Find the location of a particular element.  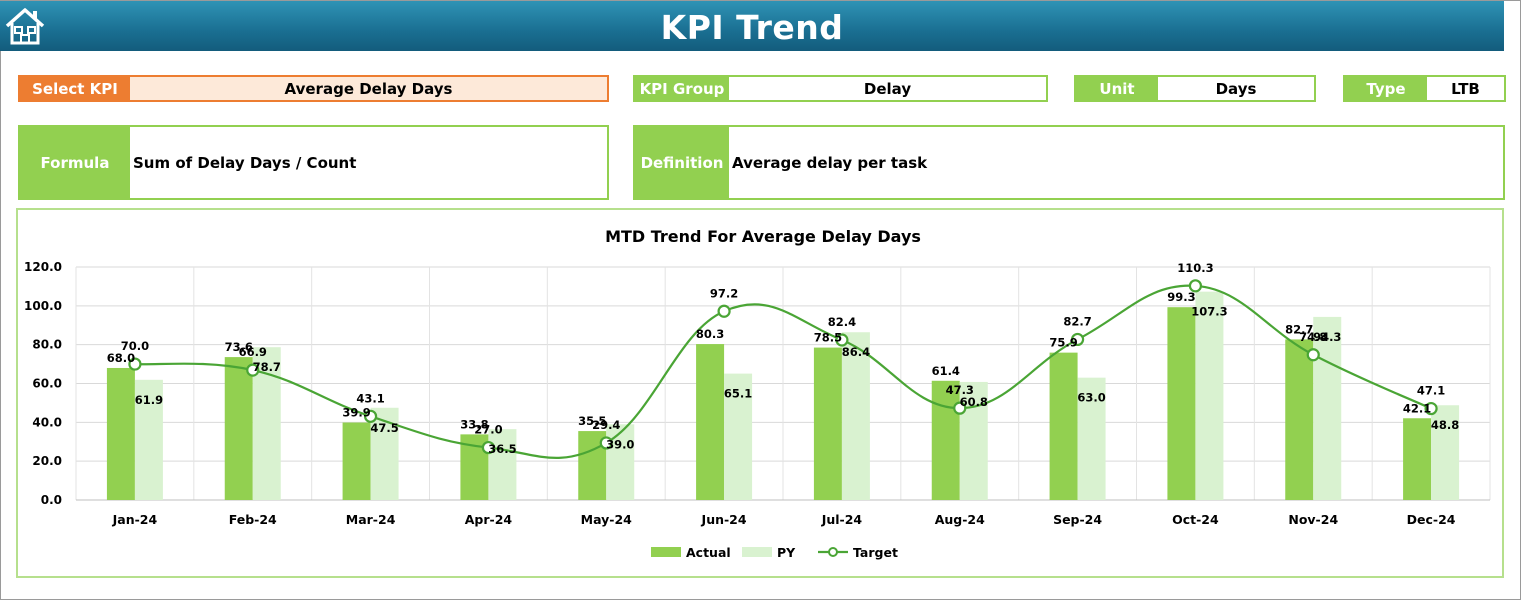

x-tick-label: May-24 is located at coordinates (607, 519).